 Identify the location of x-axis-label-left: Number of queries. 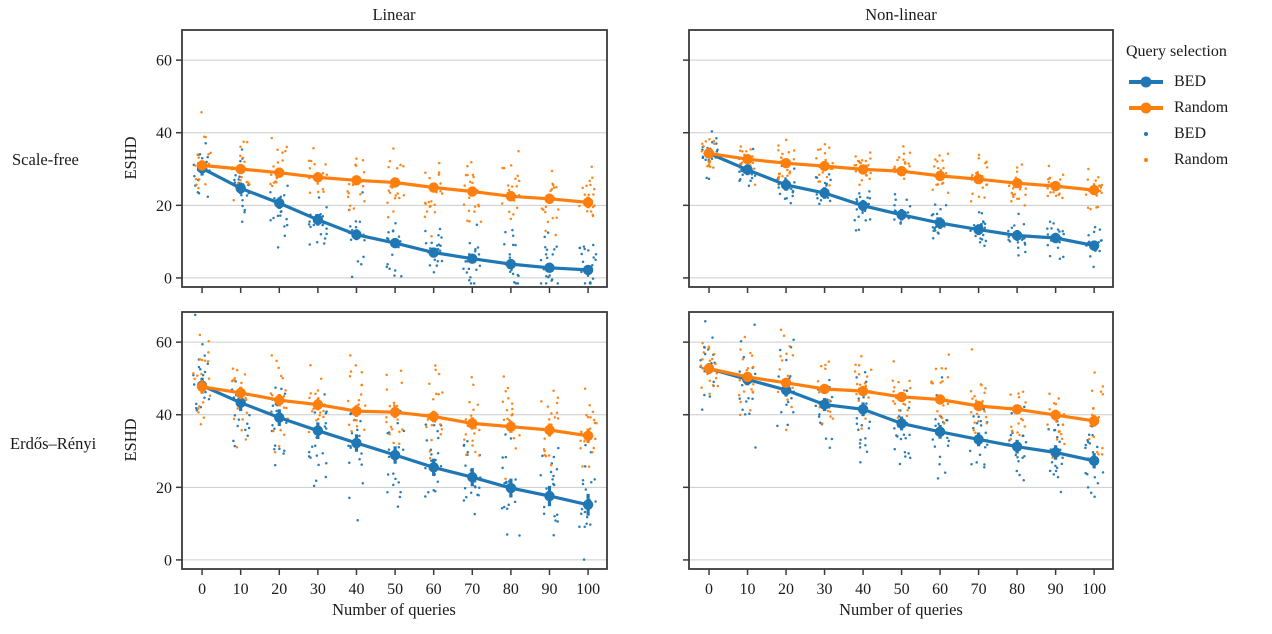
(394, 609).